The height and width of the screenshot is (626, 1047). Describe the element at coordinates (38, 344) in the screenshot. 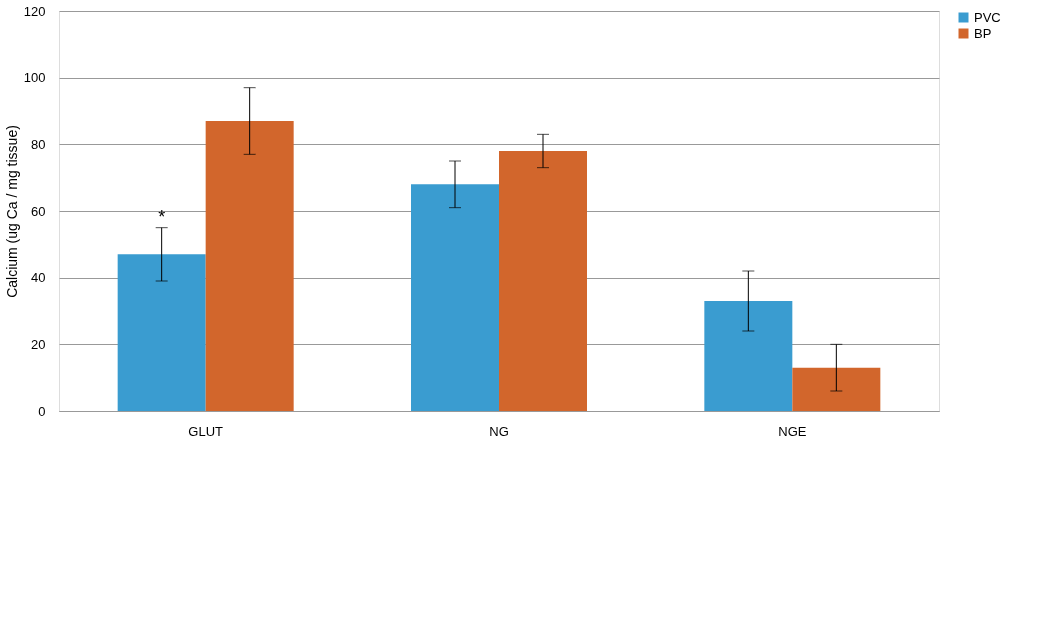

I see `y-tick-label: 20` at that location.